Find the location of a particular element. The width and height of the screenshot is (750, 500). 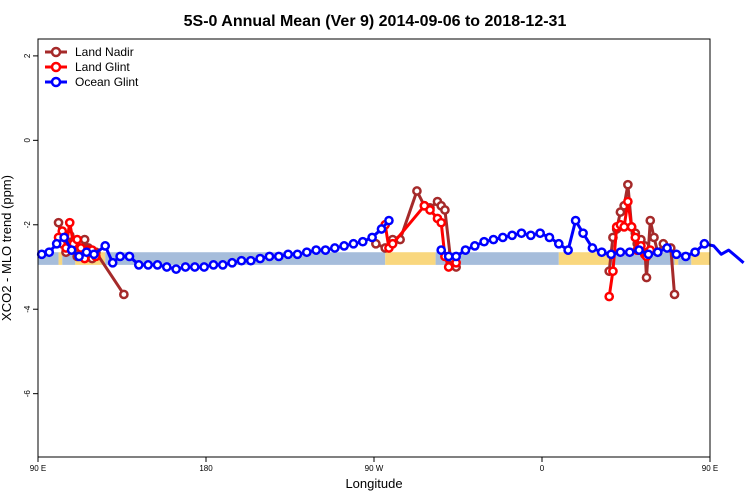

legend-item-ocean-glint: Ocean Glint is located at coordinates (92, 82).